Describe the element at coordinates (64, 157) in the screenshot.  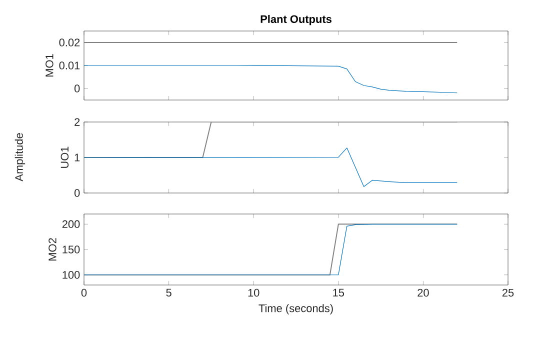
I see `y-axis-title: UO1` at that location.